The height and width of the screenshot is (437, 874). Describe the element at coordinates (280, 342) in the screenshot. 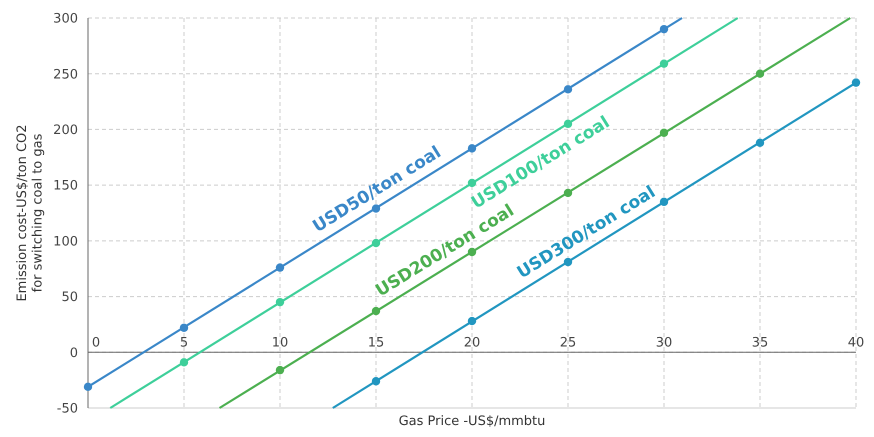

I see `x-tick-label: 10` at that location.